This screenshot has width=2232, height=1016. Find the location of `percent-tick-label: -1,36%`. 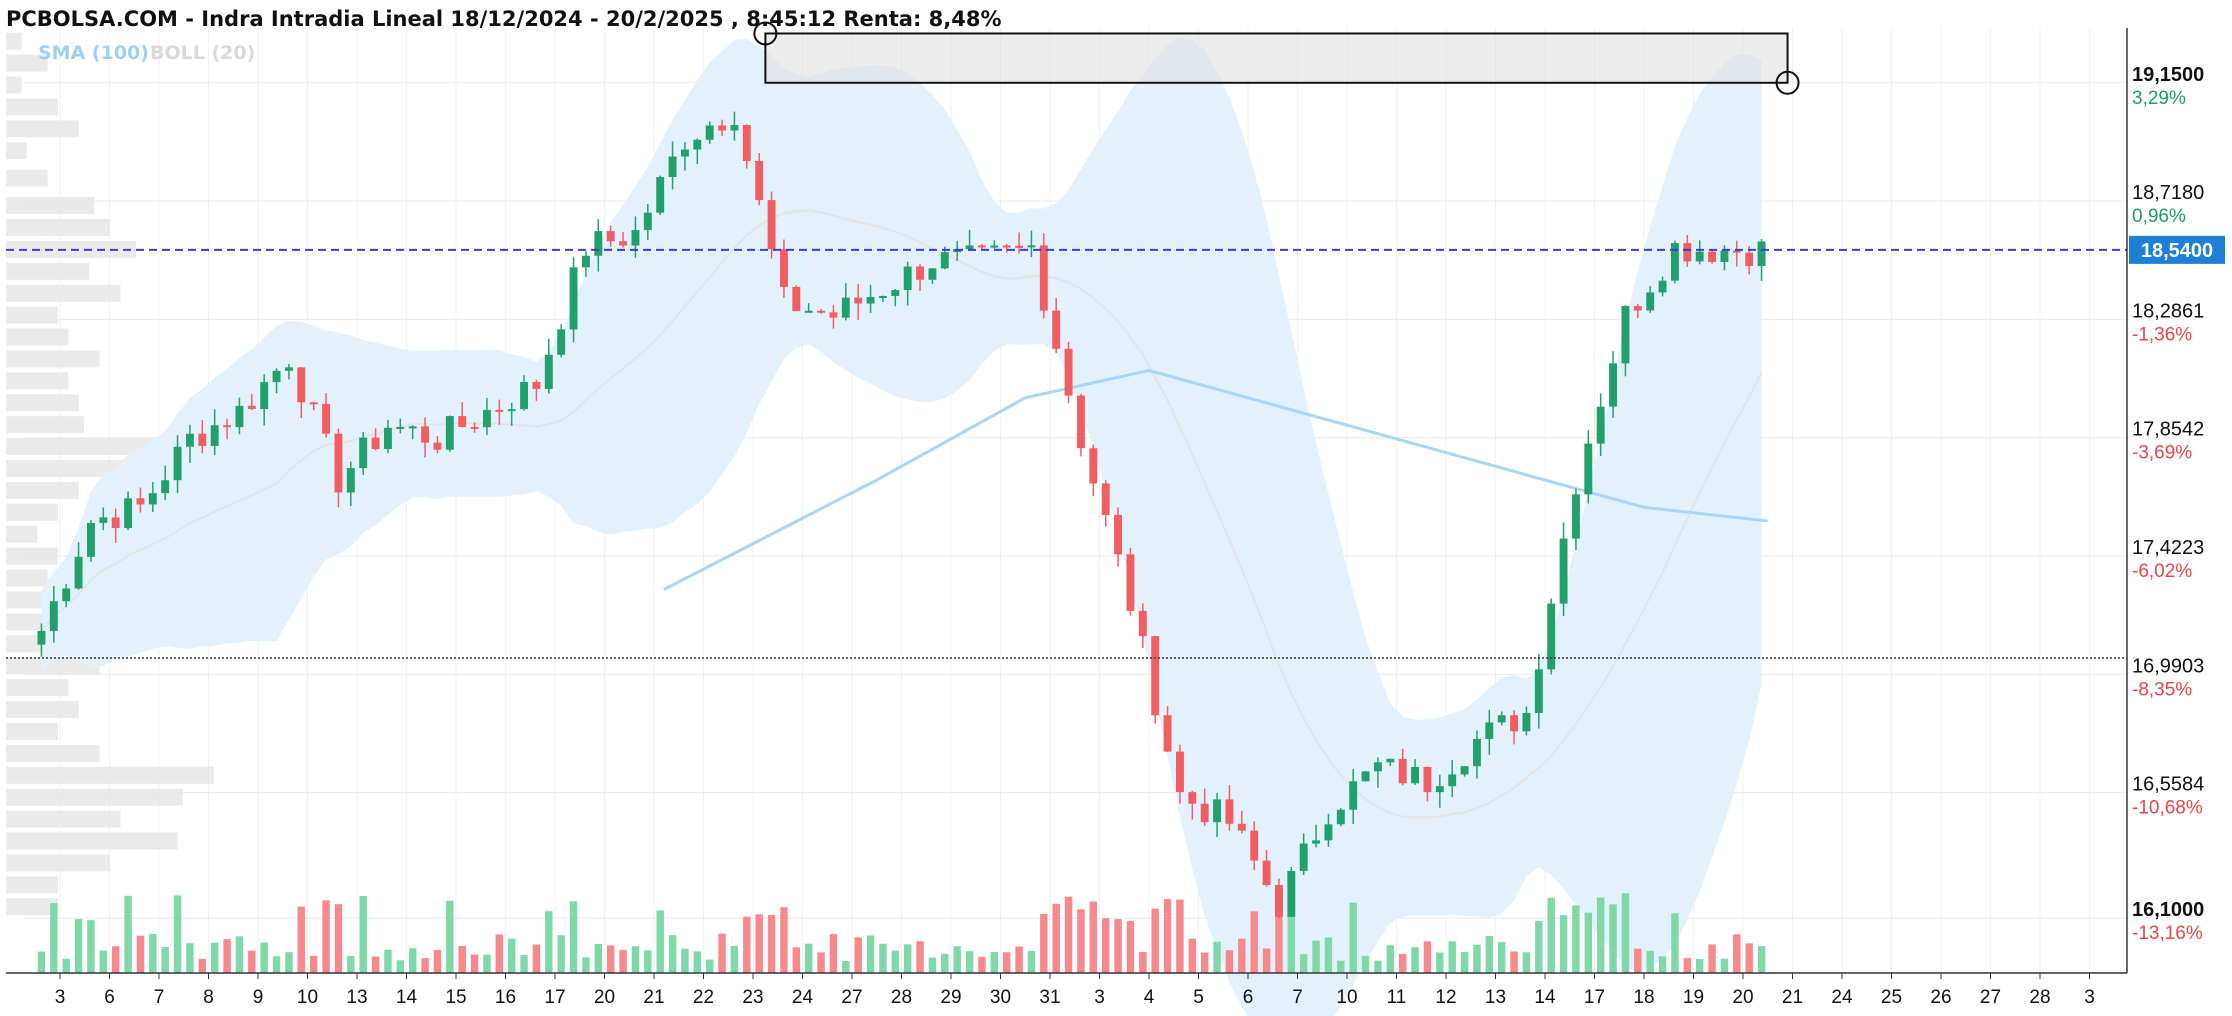

percent-tick-label: -1,36% is located at coordinates (2162, 334).